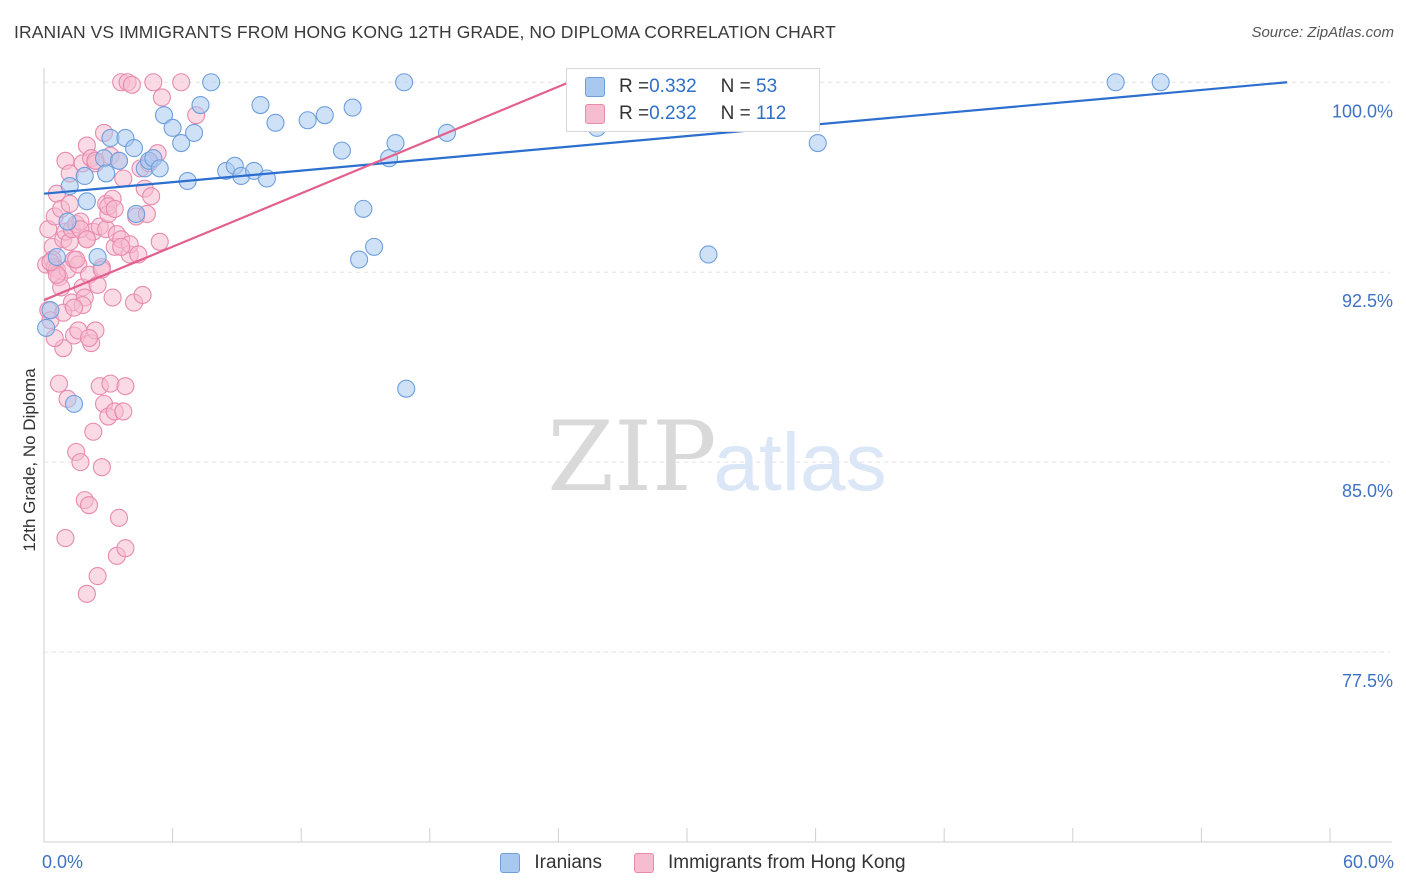 The image size is (1406, 892). Describe the element at coordinates (1367, 301) in the screenshot. I see `y-tick-label: 92.5%` at that location.